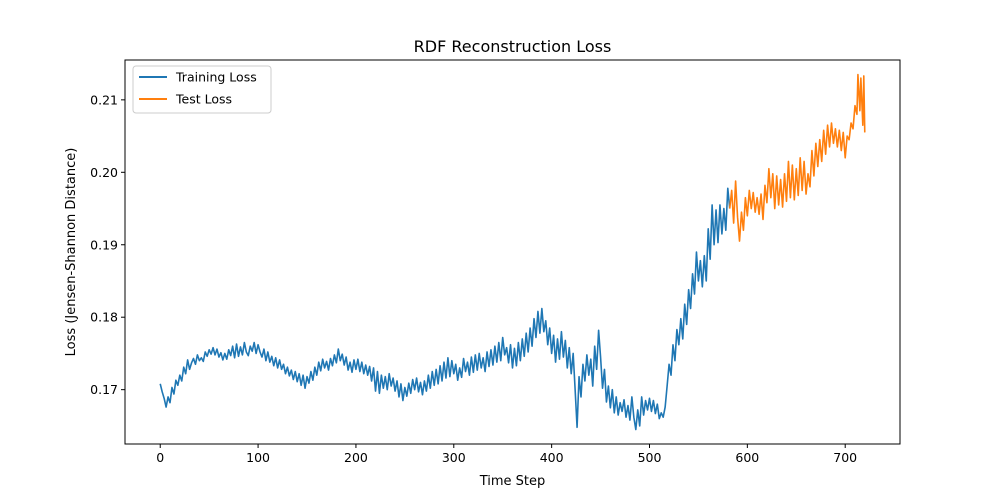  Describe the element at coordinates (104, 172) in the screenshot. I see `y-tick-label: 0.20` at that location.